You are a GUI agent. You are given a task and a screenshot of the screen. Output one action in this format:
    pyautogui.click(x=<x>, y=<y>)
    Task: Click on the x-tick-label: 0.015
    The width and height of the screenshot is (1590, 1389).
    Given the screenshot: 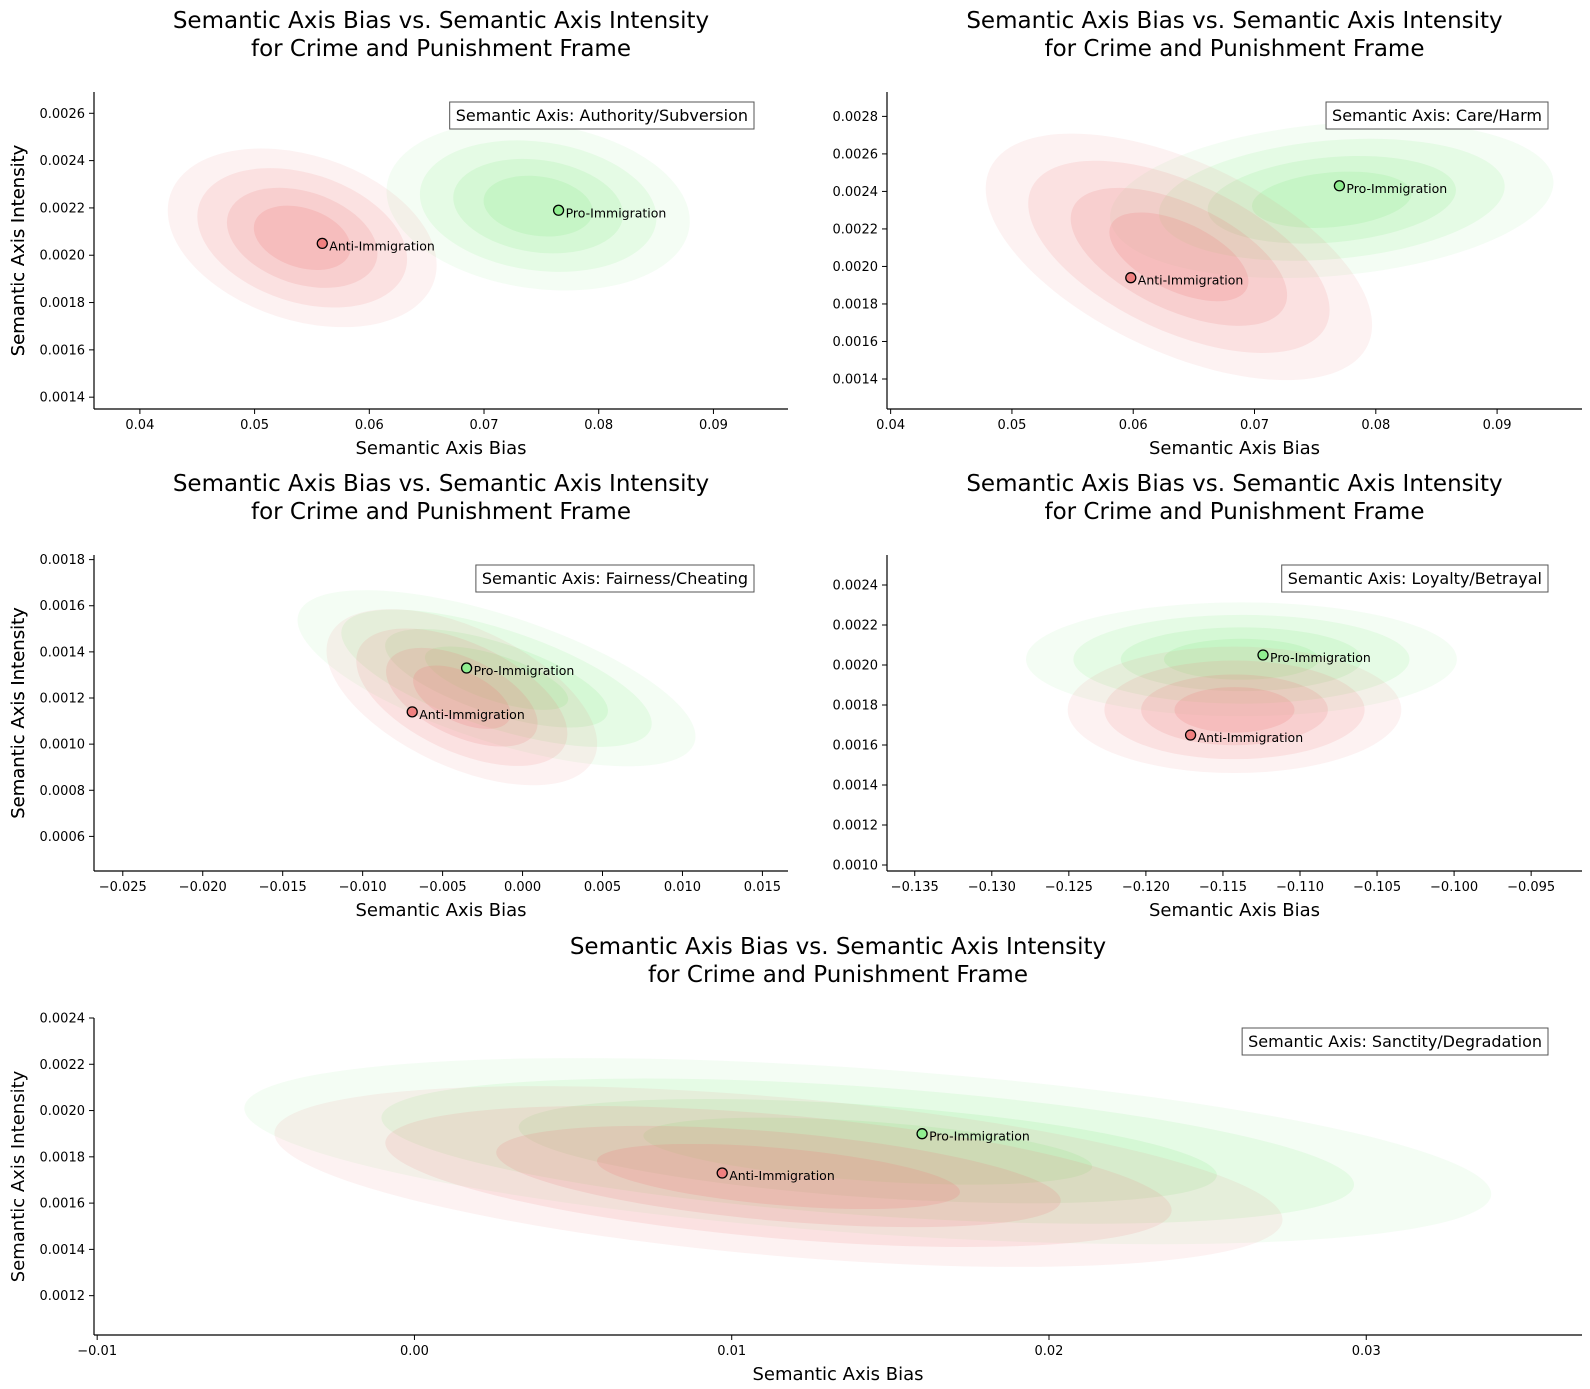 What is the action you would take?
    pyautogui.click(x=762, y=887)
    